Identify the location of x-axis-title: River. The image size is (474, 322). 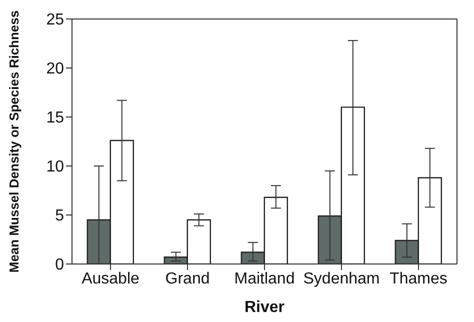
(264, 307).